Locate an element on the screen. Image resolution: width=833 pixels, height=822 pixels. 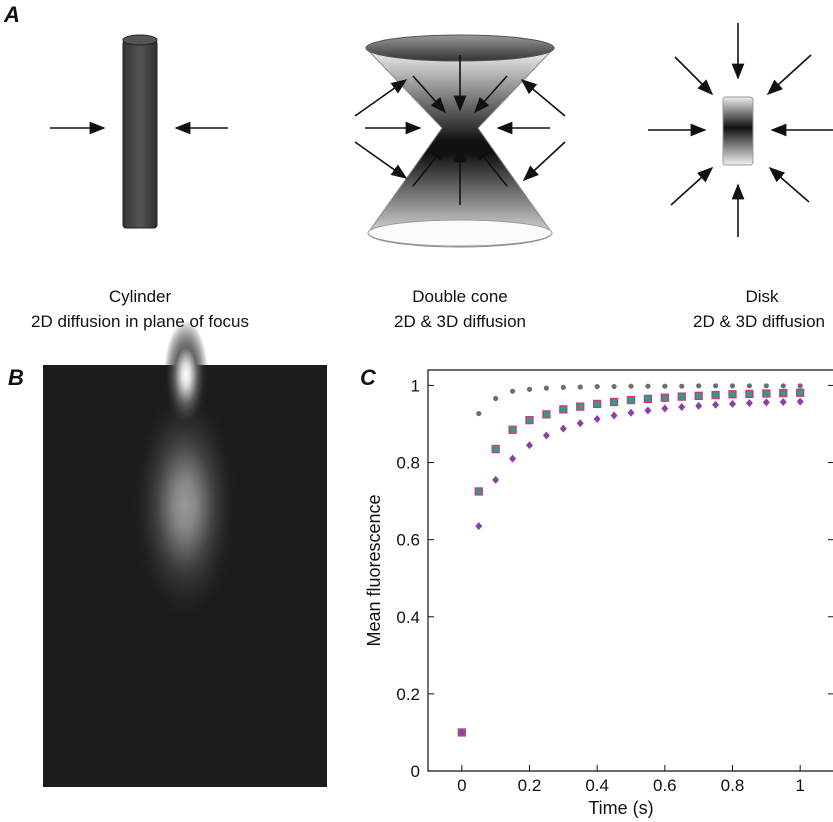
y-tick-label: 0.6 is located at coordinates (408, 540).